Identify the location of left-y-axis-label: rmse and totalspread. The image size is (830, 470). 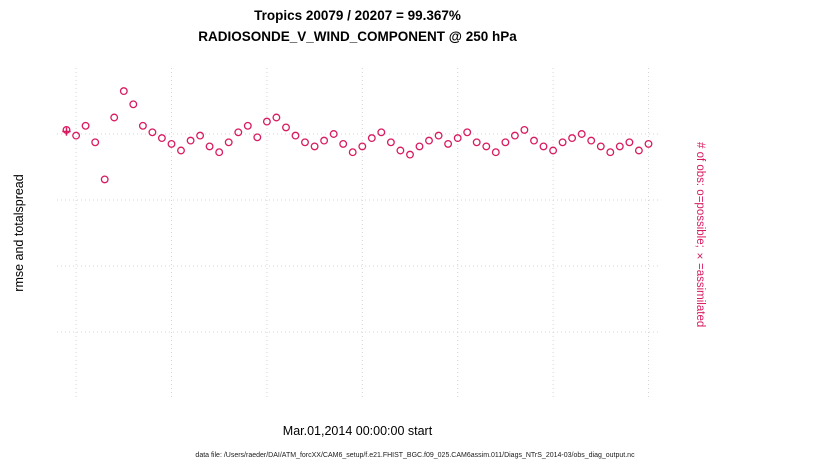
(19, 233).